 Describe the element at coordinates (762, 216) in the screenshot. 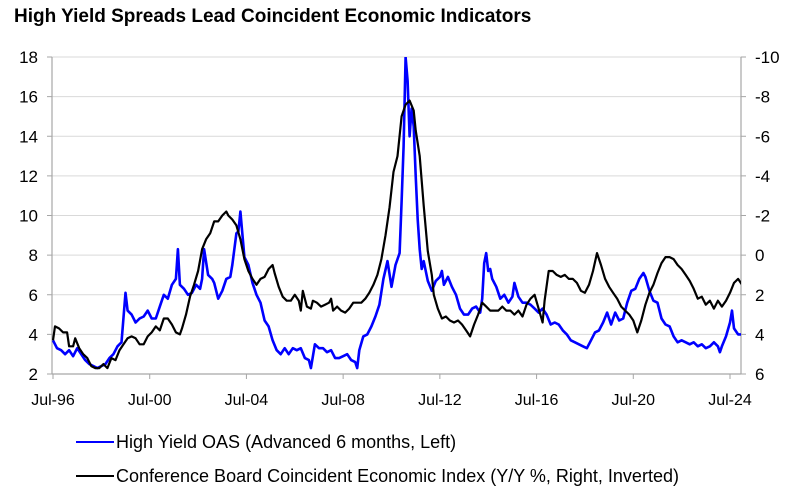

I see `right-tick-label: -2` at that location.